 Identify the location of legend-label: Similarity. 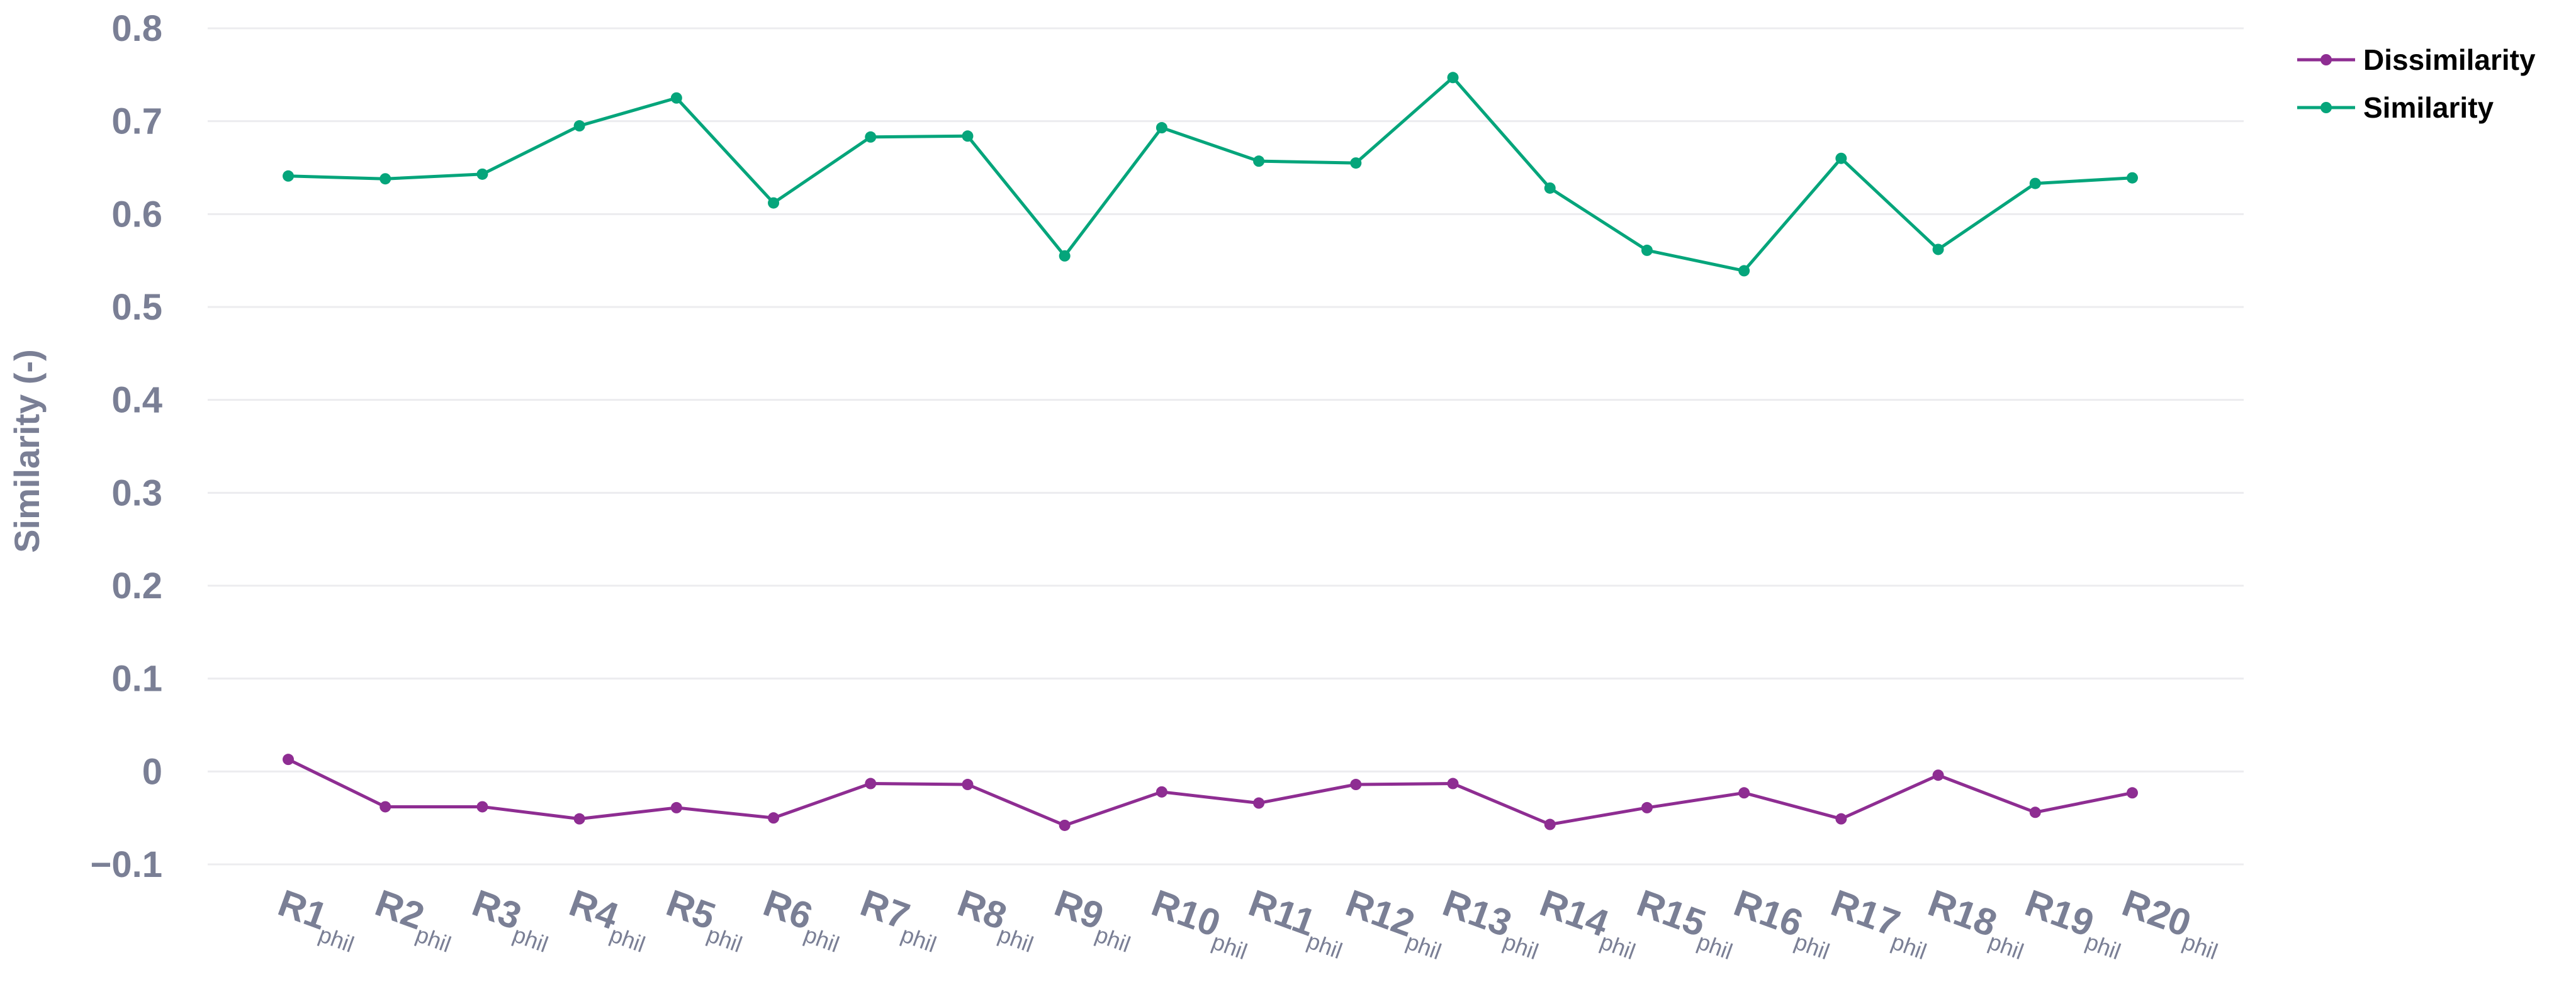
(2428, 107).